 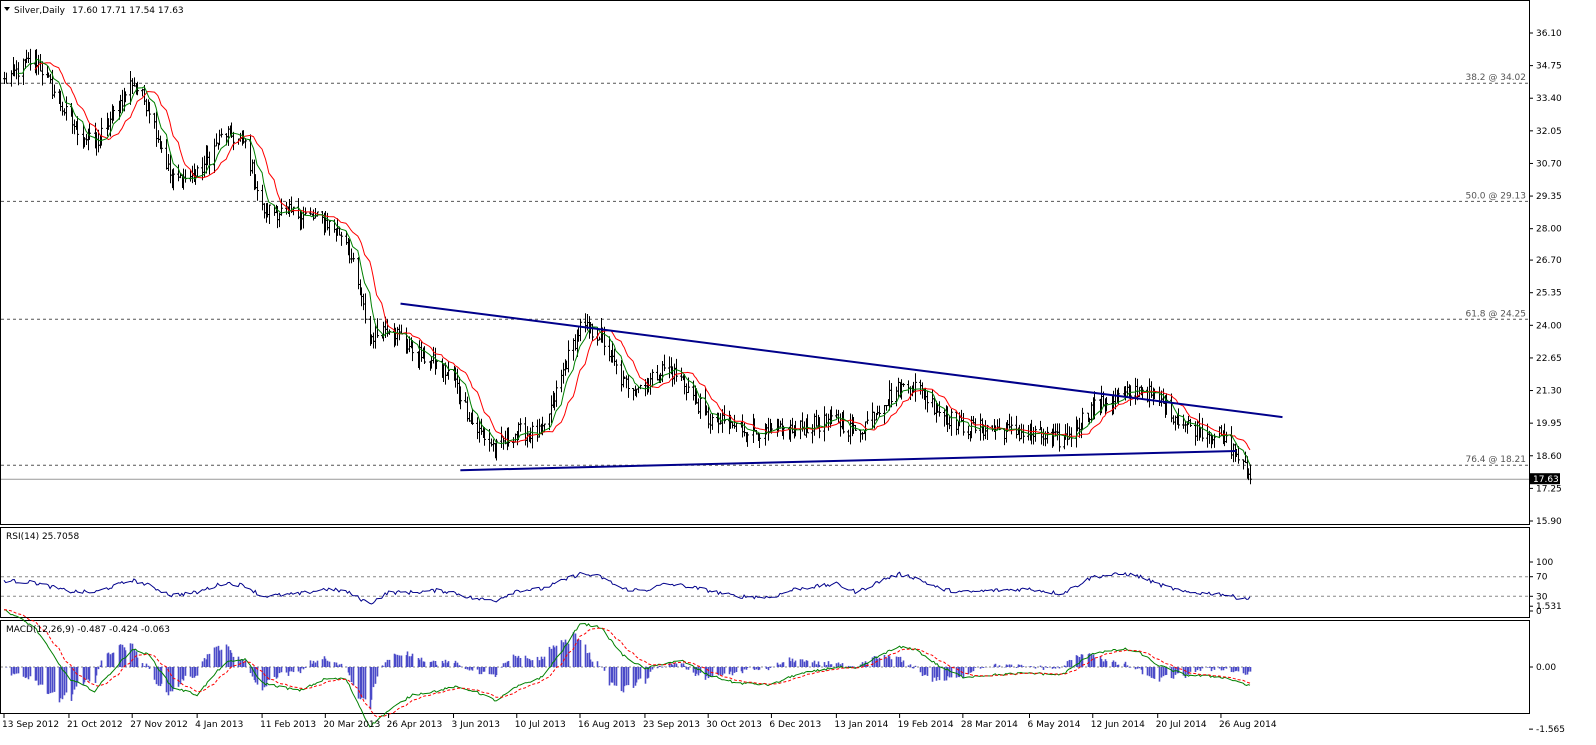 What do you see at coordinates (1550, 730) in the screenshot?
I see `macd-axis-label: -1.565` at bounding box center [1550, 730].